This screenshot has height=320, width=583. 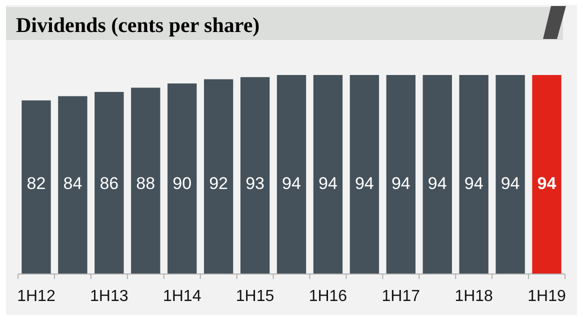 I want to click on data-label: 82, so click(x=36, y=183).